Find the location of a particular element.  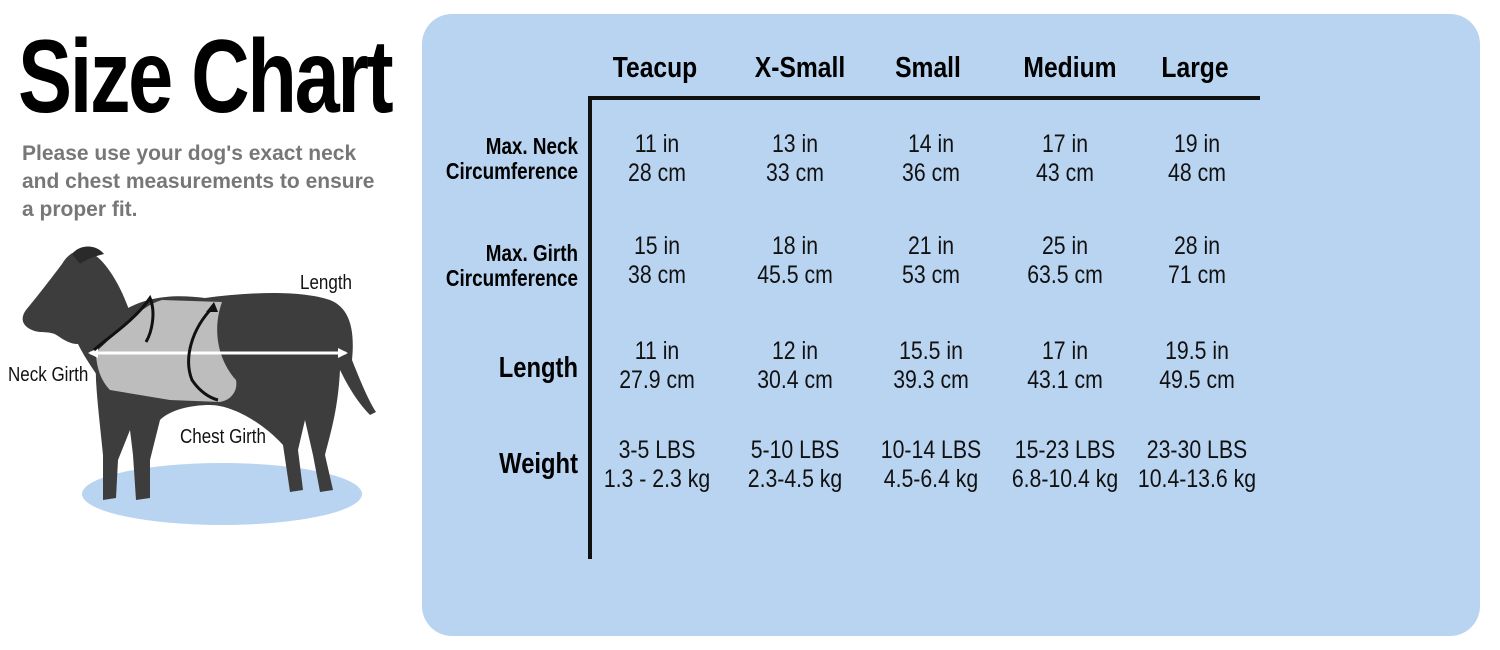

table-cell: 11 in 28 cm is located at coordinates (657, 158).